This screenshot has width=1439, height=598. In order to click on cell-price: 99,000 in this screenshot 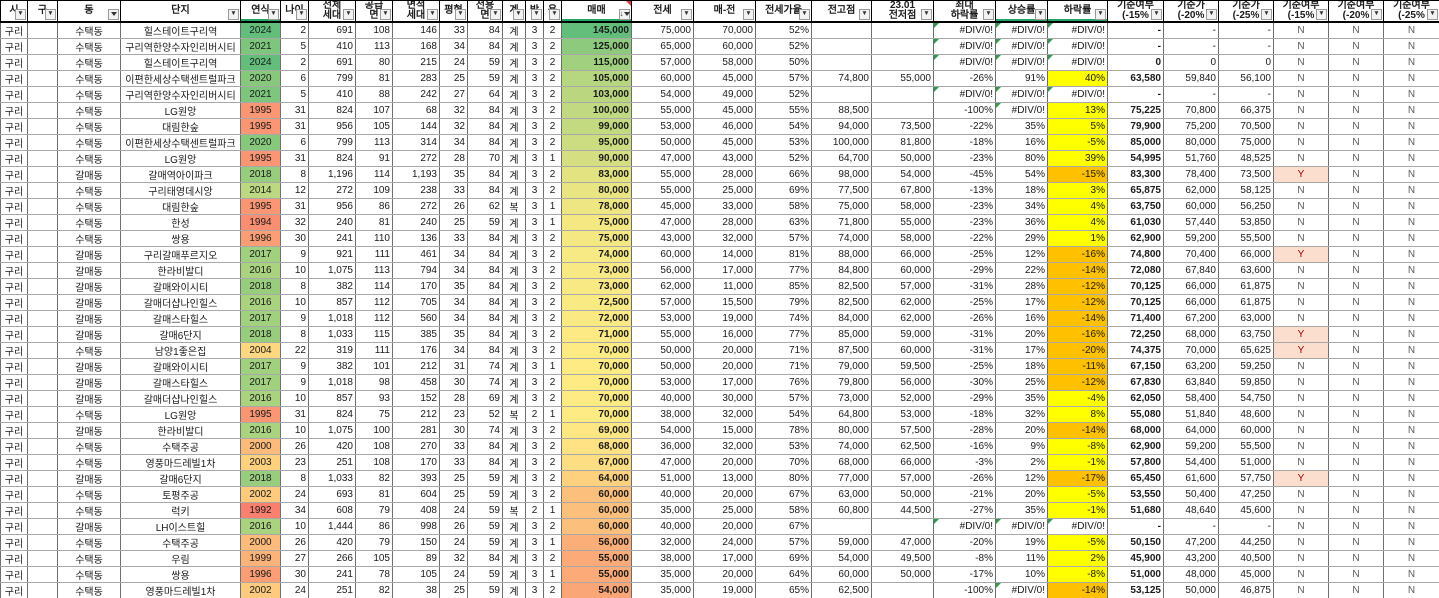, I will do `click(596, 126)`.